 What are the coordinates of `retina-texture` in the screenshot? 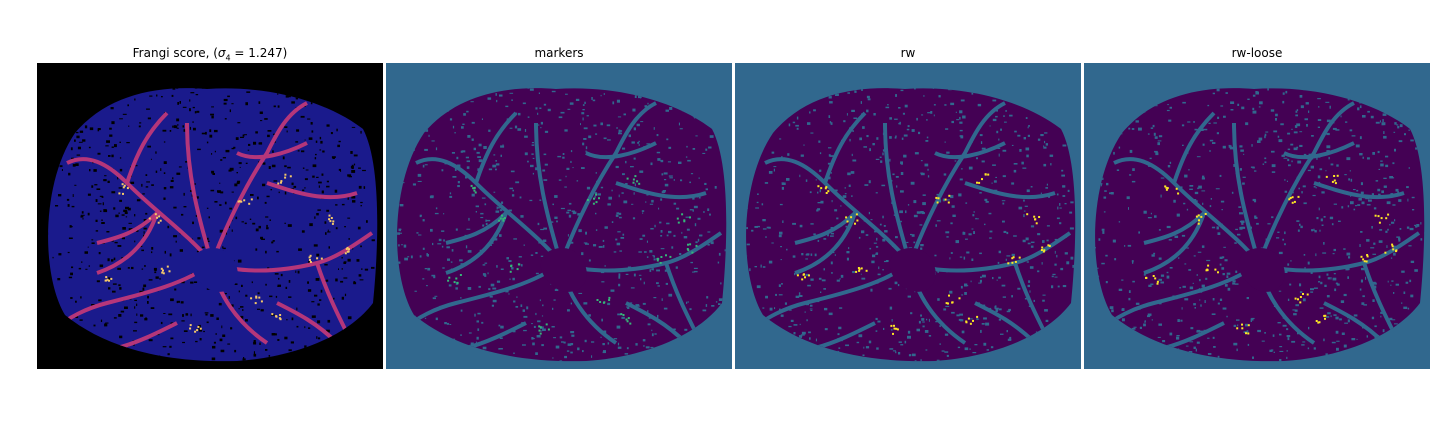 It's located at (562, 225).